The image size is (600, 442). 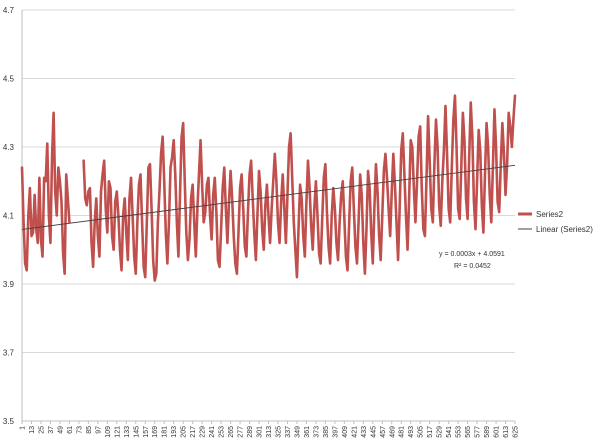 I want to click on y-tick-label: 3.9, so click(x=9, y=284).